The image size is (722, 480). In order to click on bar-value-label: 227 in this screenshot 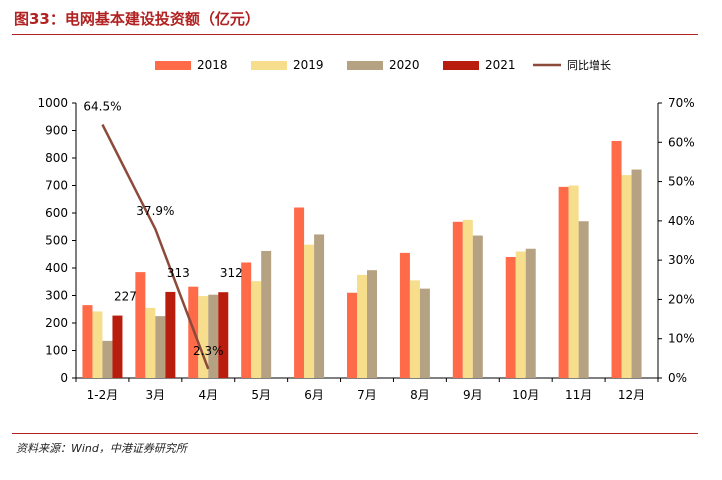, I will do `click(125, 297)`.